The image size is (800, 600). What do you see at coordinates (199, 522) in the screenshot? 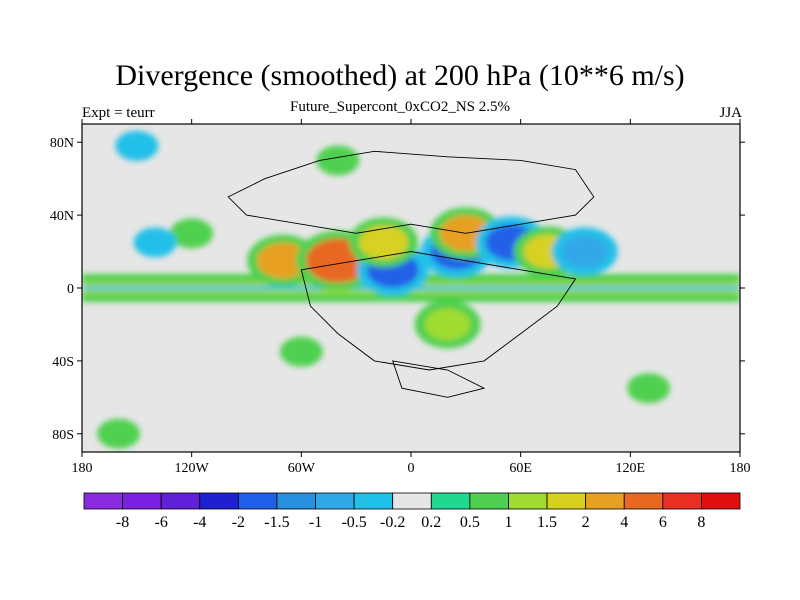
I see `colorbar-label: -4` at bounding box center [199, 522].